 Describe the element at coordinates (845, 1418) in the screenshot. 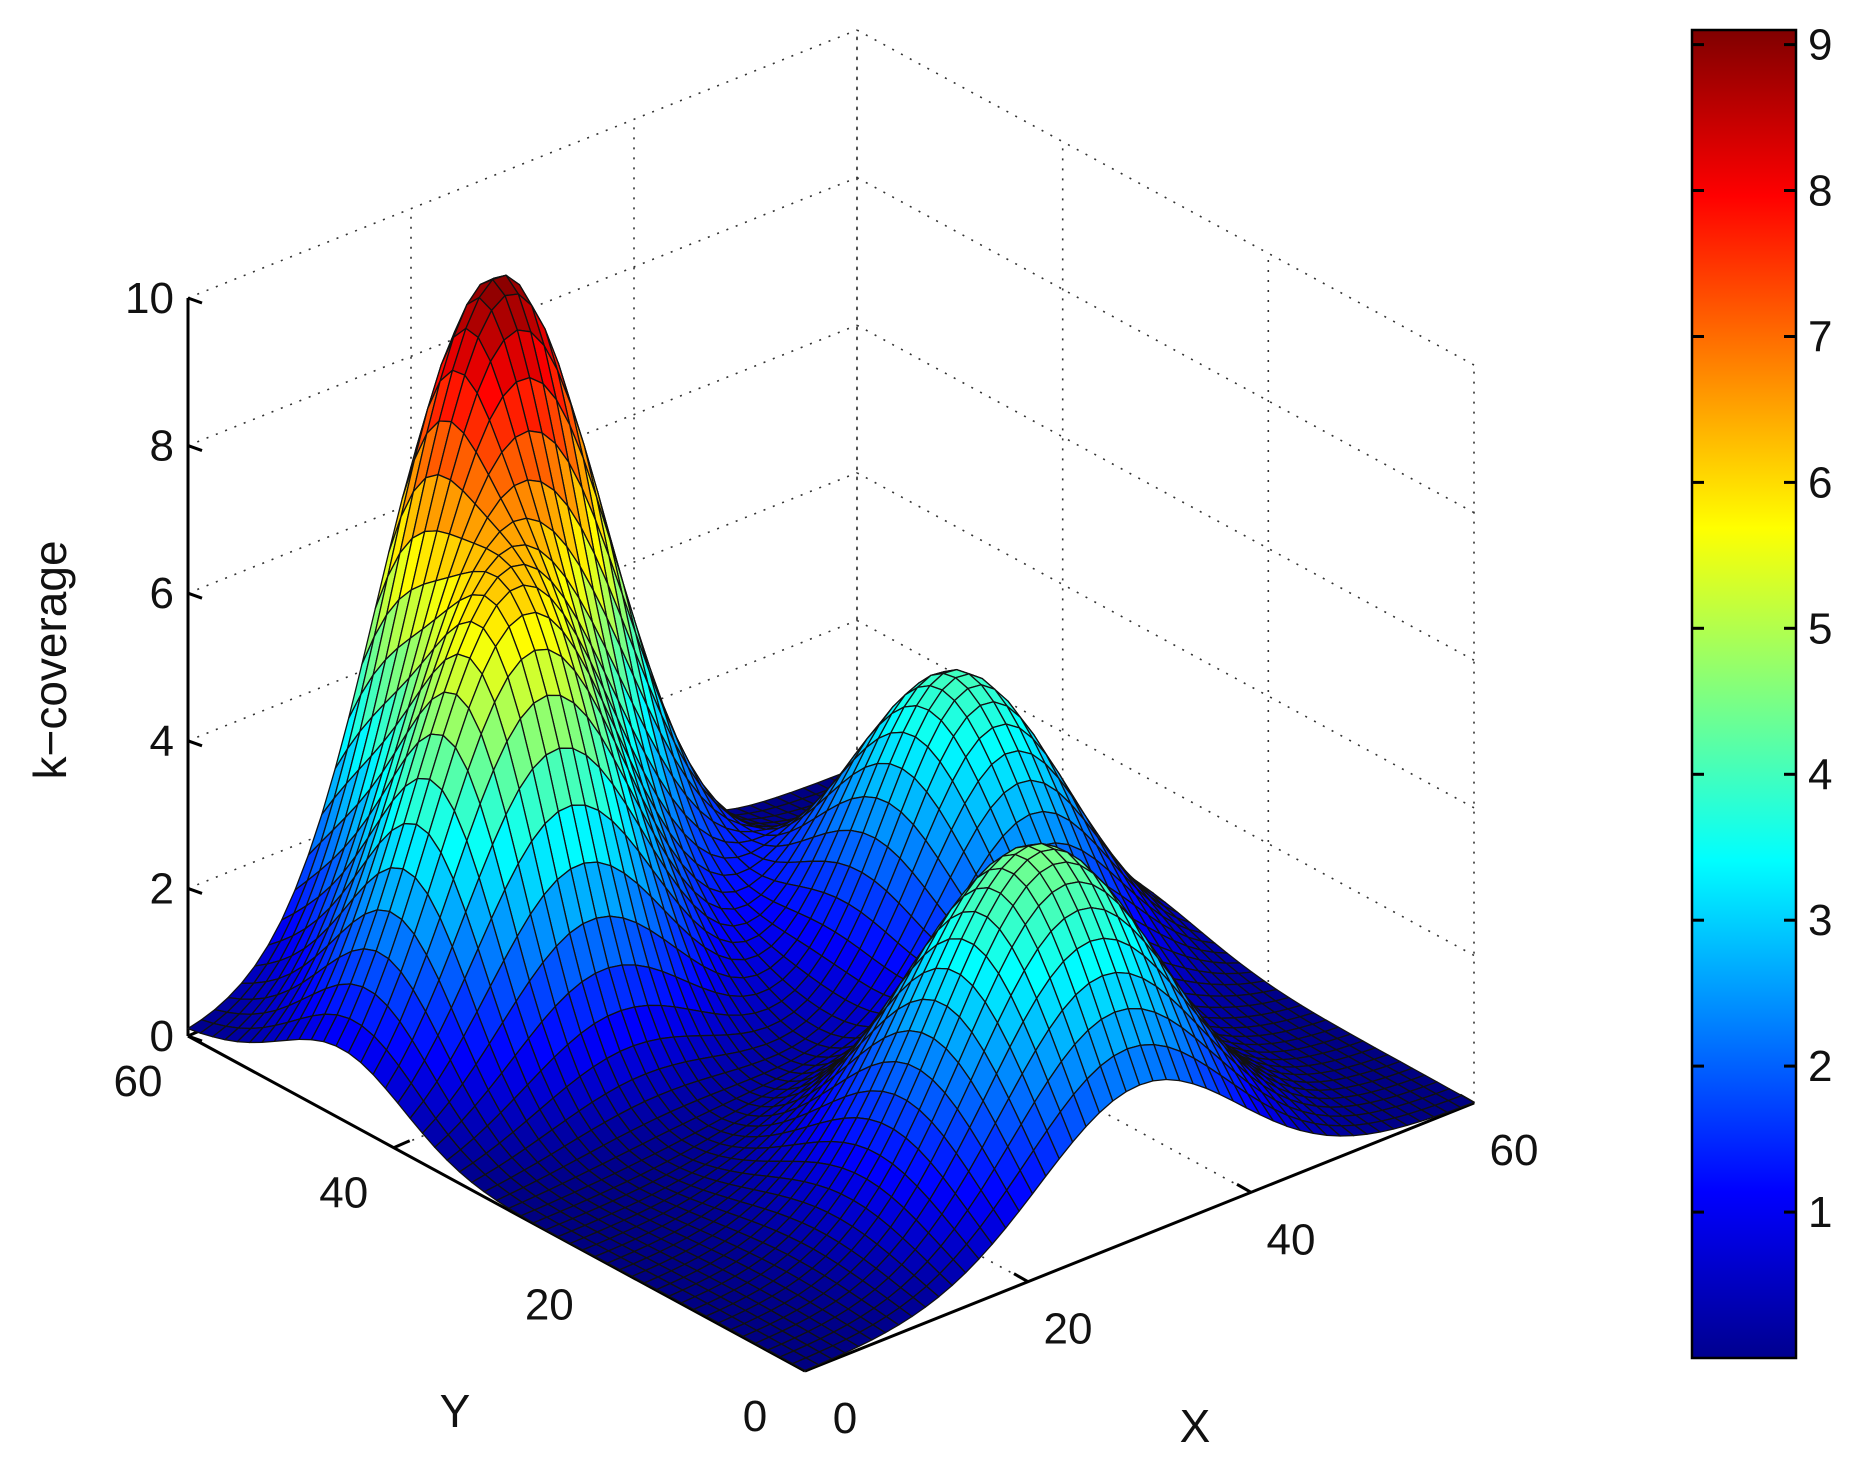

I see `x-tick-label: 0` at that location.